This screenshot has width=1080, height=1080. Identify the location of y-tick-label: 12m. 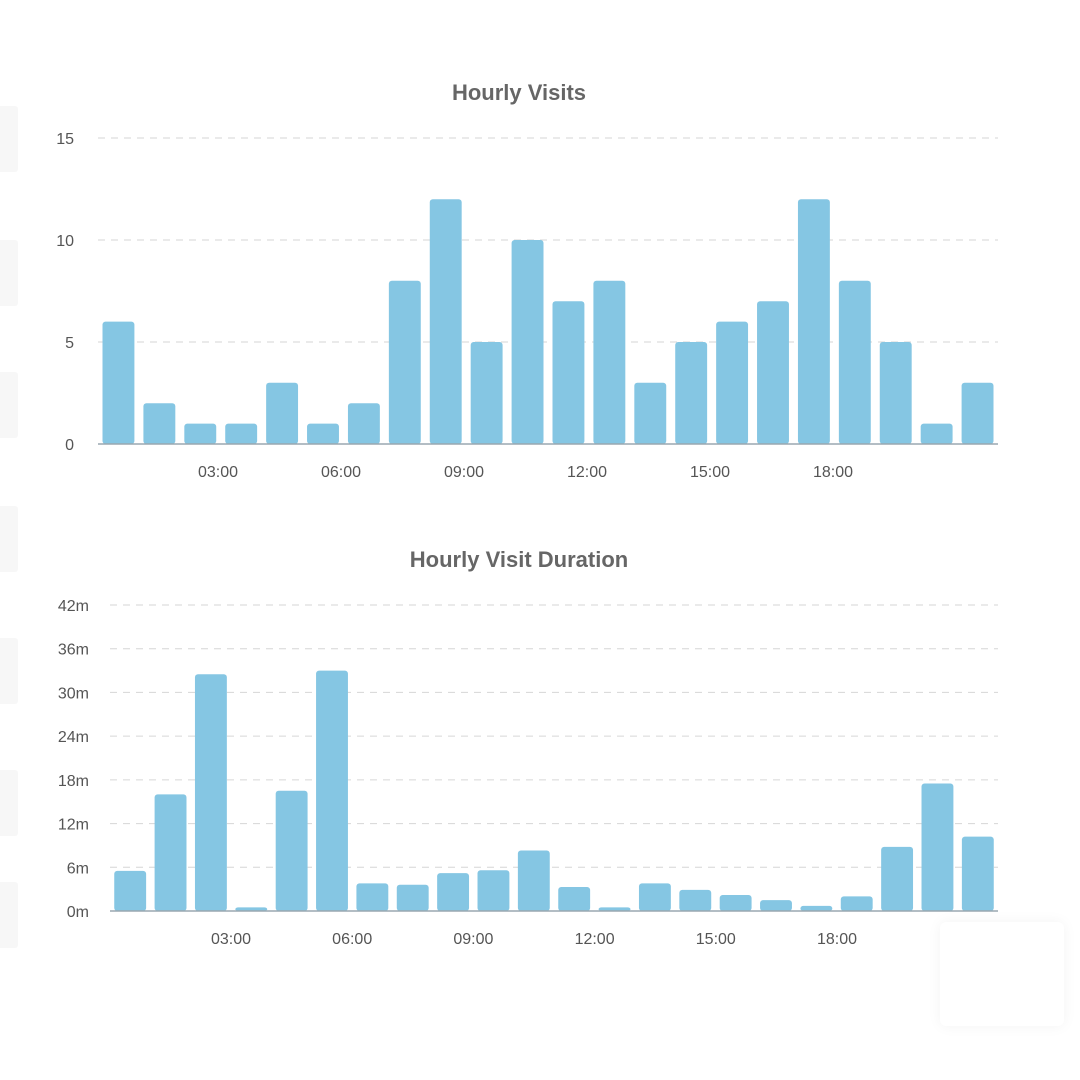
(73, 825).